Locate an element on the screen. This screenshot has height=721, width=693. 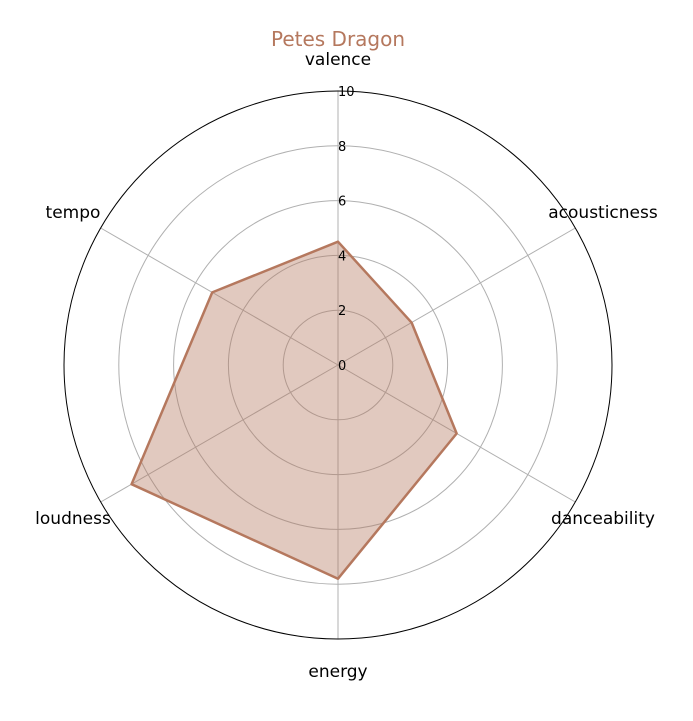
tick-label-0: 0 is located at coordinates (342, 366).